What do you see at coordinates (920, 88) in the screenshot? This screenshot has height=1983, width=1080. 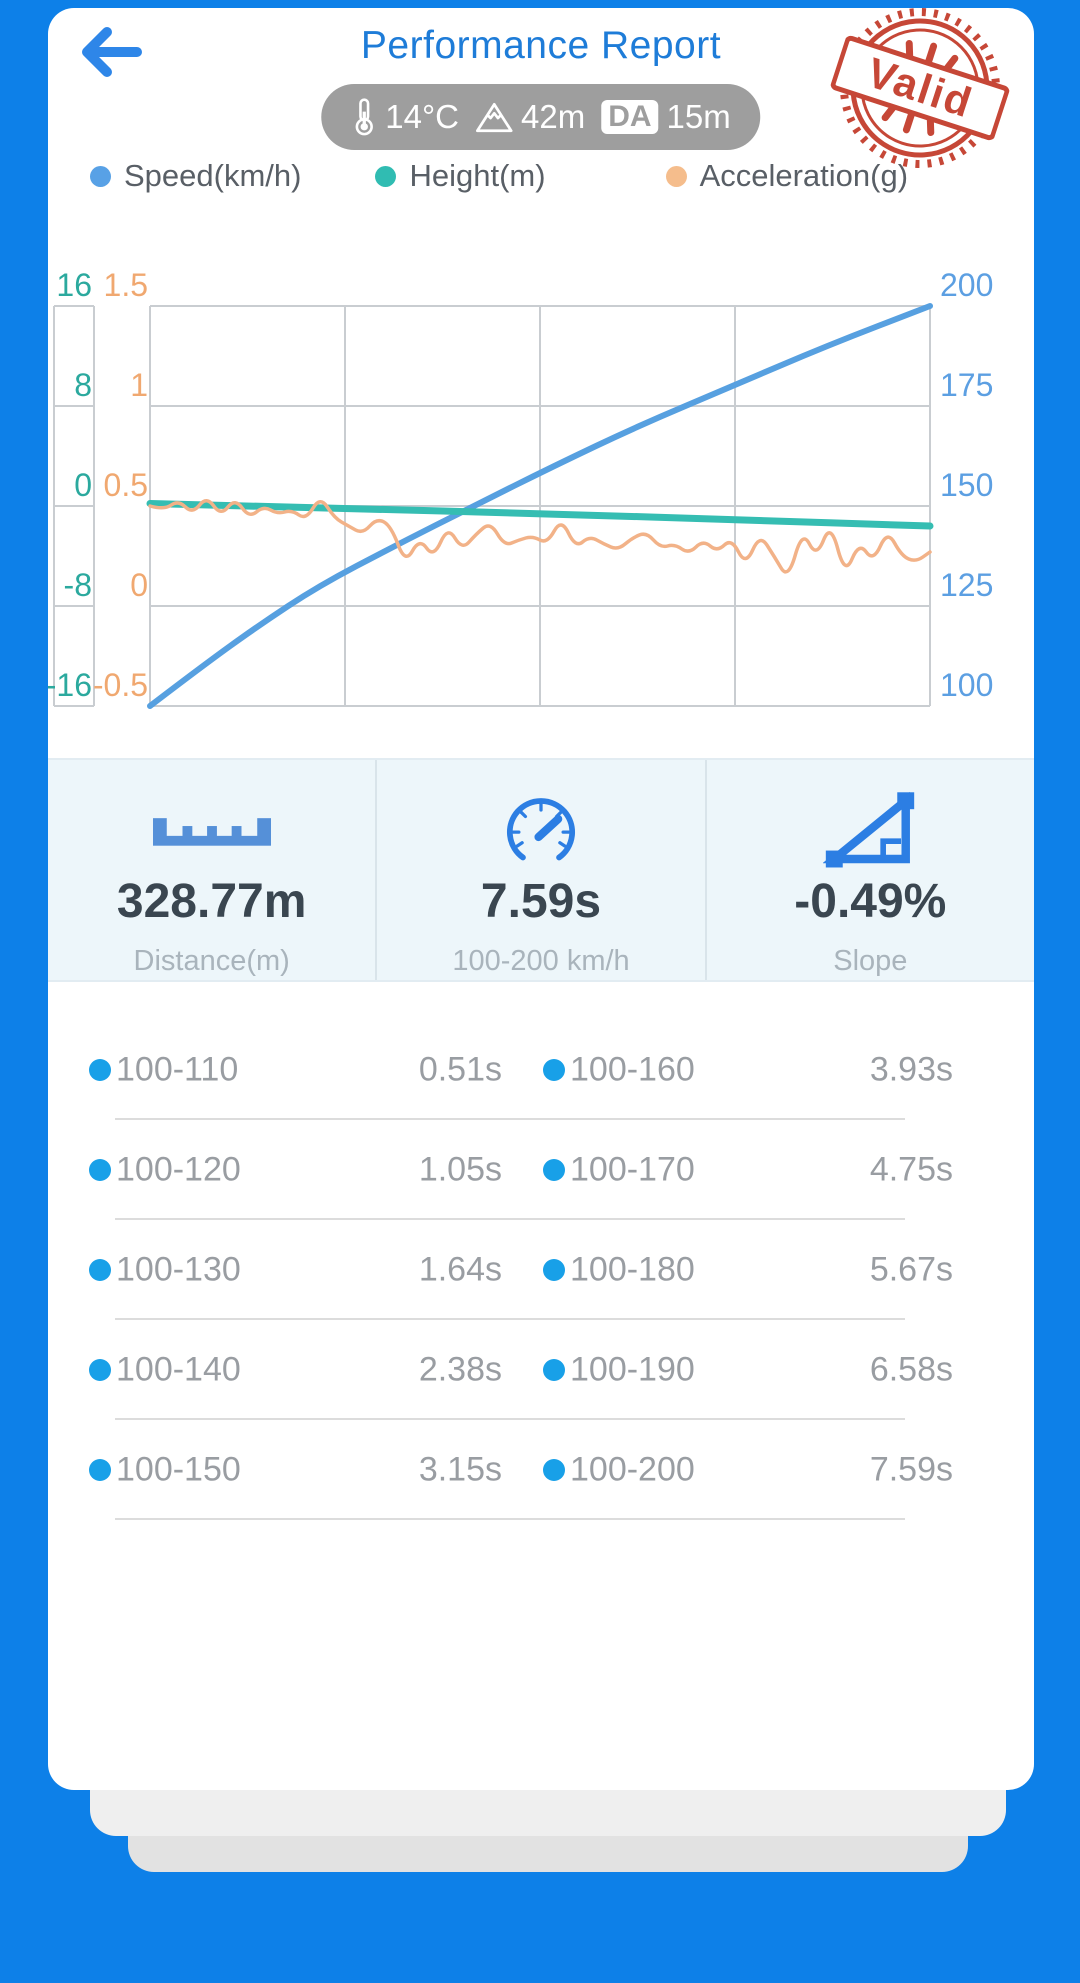 I see `valid-stamp: Valid` at bounding box center [920, 88].